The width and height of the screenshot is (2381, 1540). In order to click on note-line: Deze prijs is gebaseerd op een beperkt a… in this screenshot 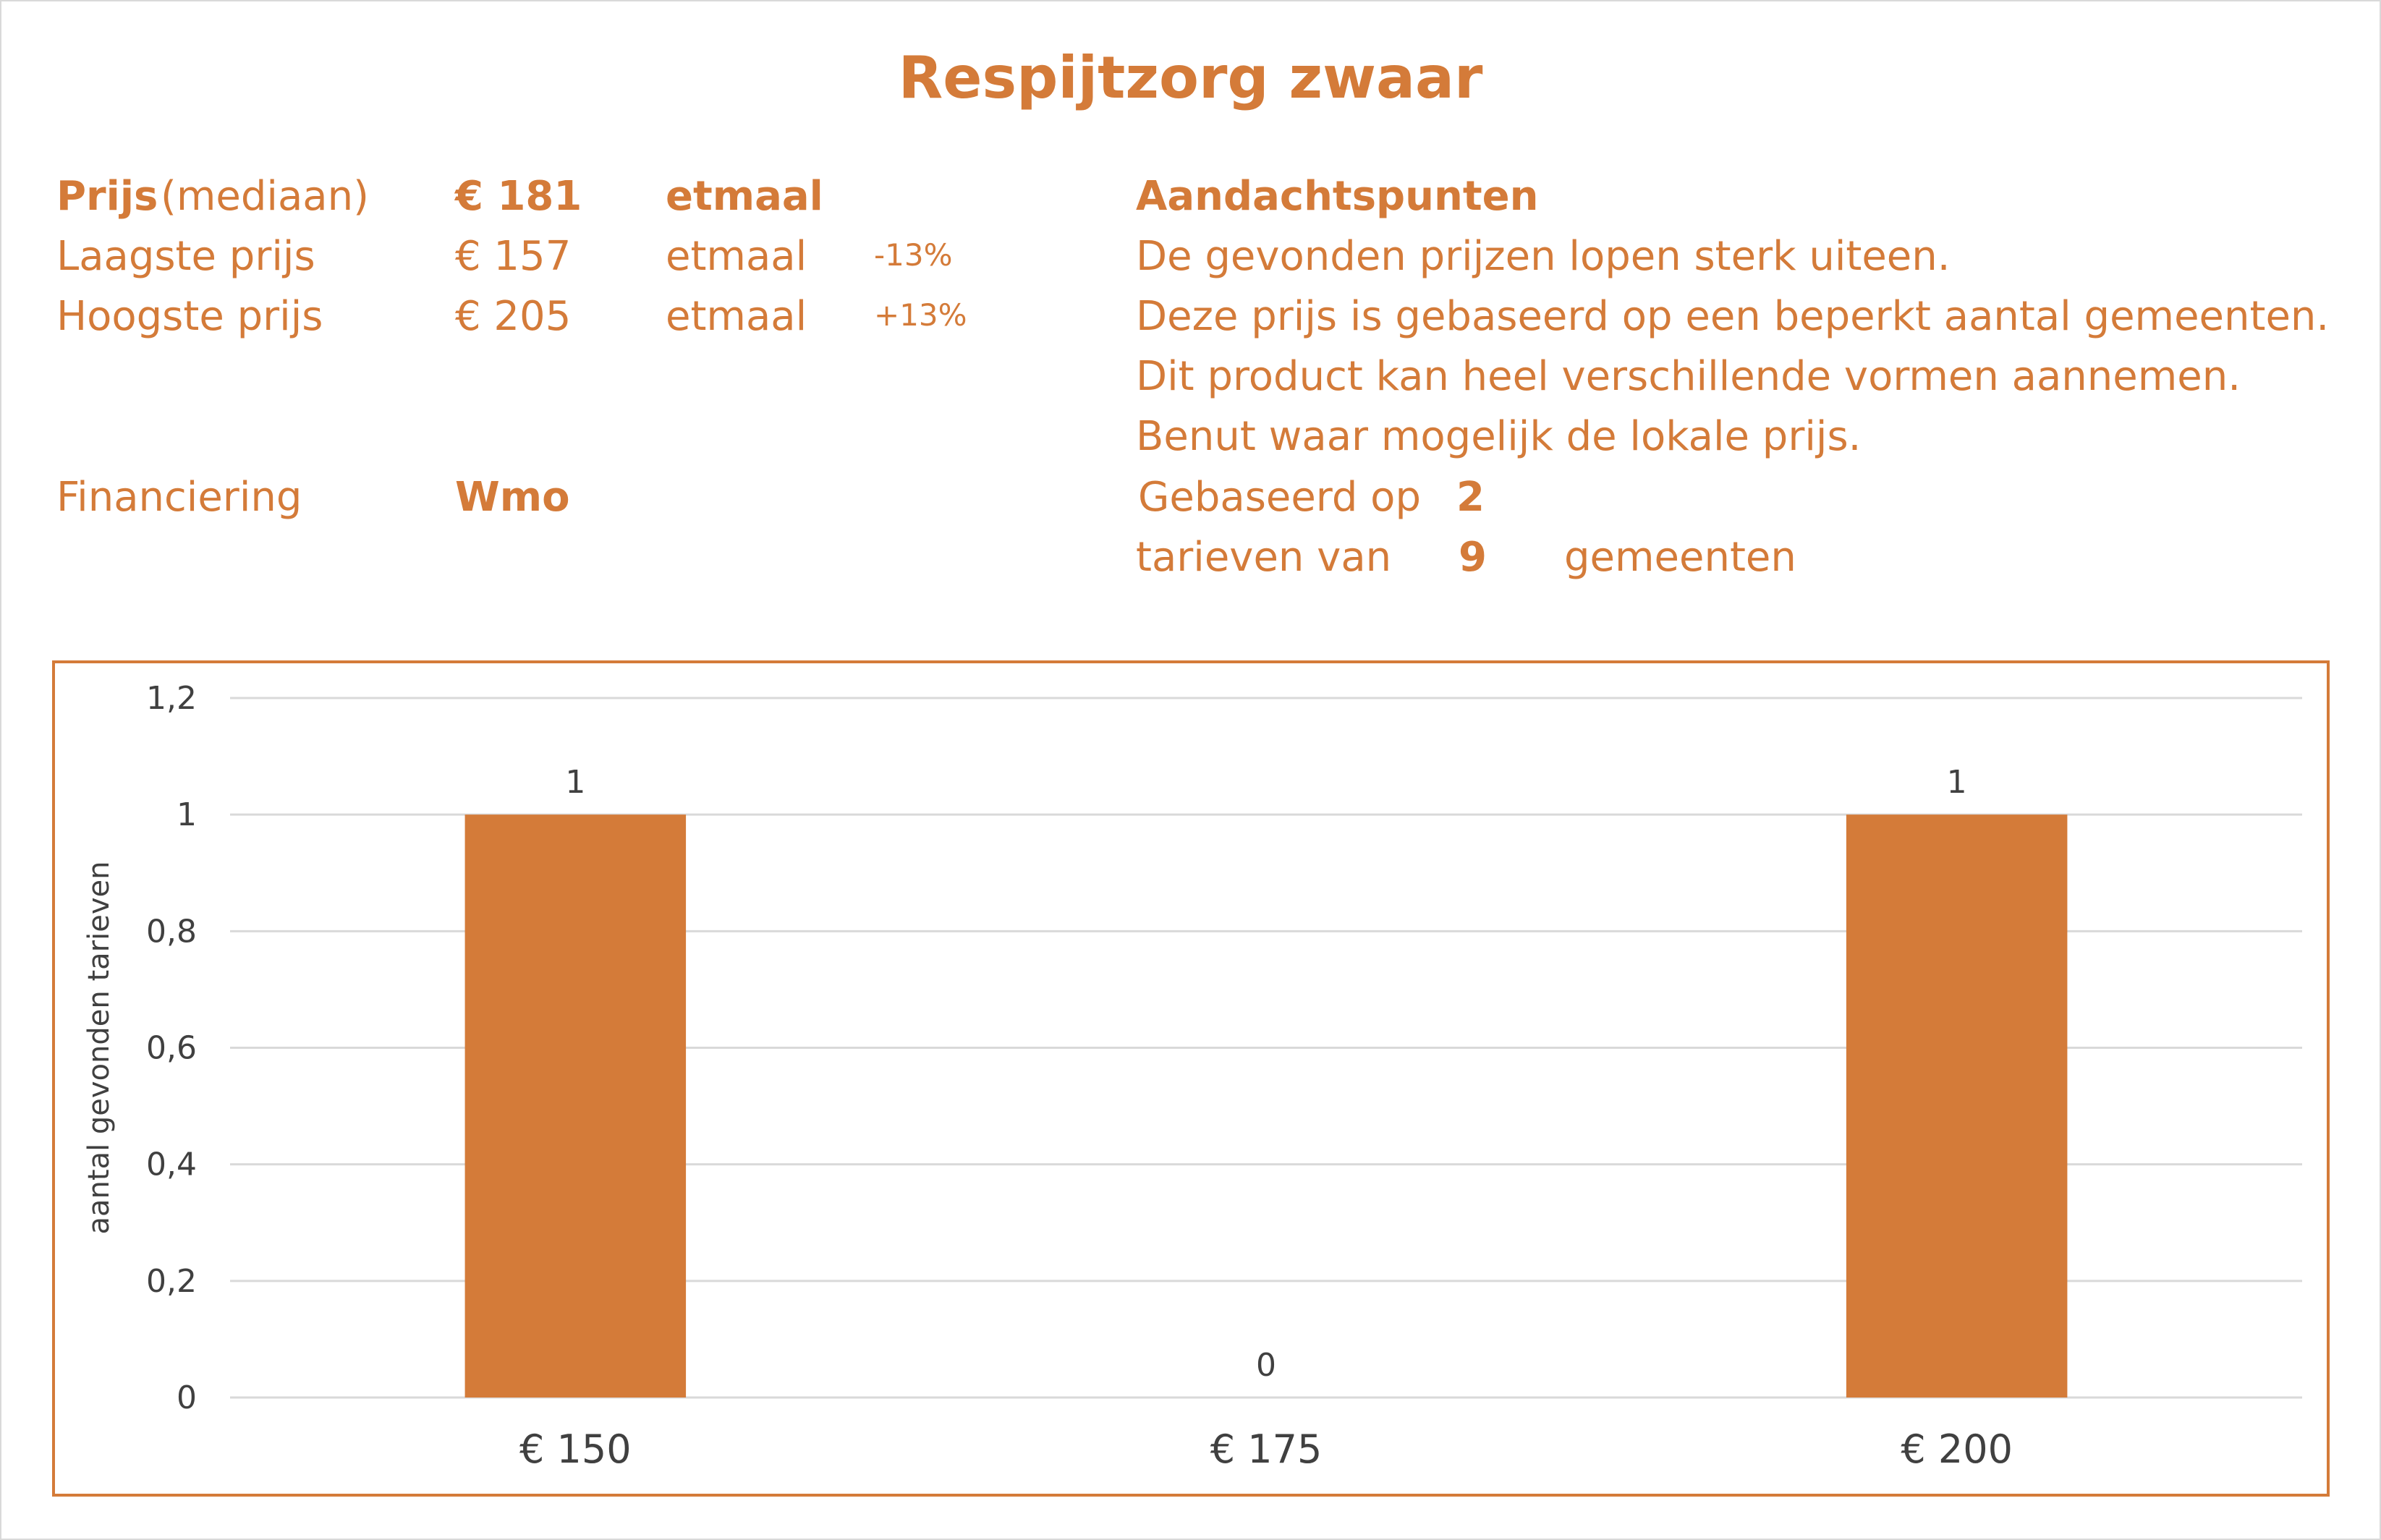, I will do `click(1733, 316)`.